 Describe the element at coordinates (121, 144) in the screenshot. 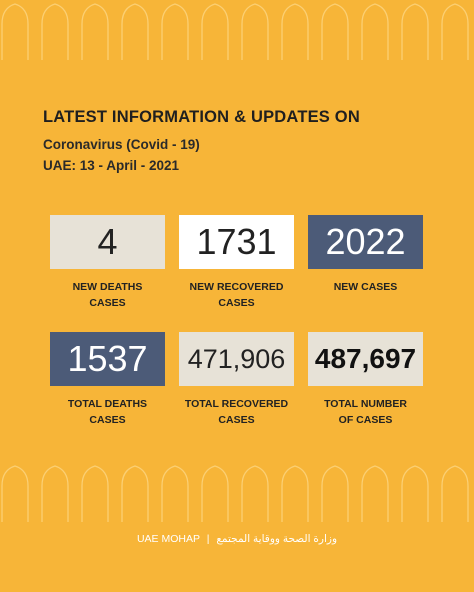

I see `subtitle: Coronavirus (Covid - 19)` at that location.